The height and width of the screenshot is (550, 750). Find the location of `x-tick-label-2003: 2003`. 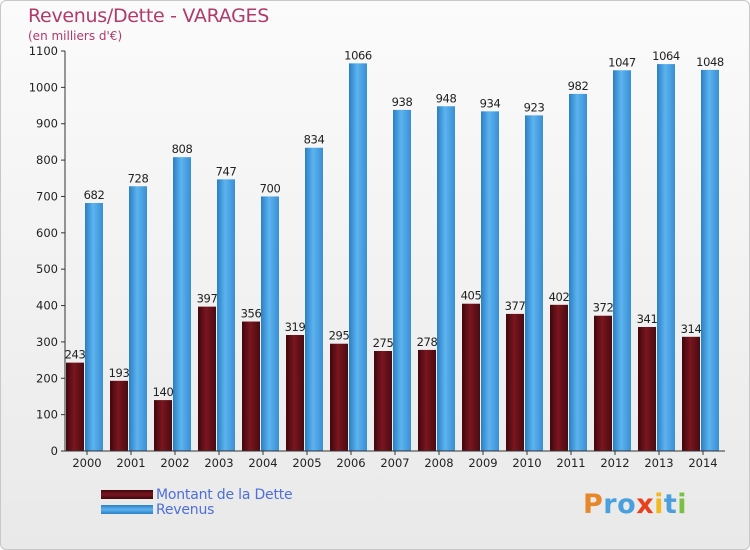

x-tick-label-2003: 2003 is located at coordinates (218, 463).